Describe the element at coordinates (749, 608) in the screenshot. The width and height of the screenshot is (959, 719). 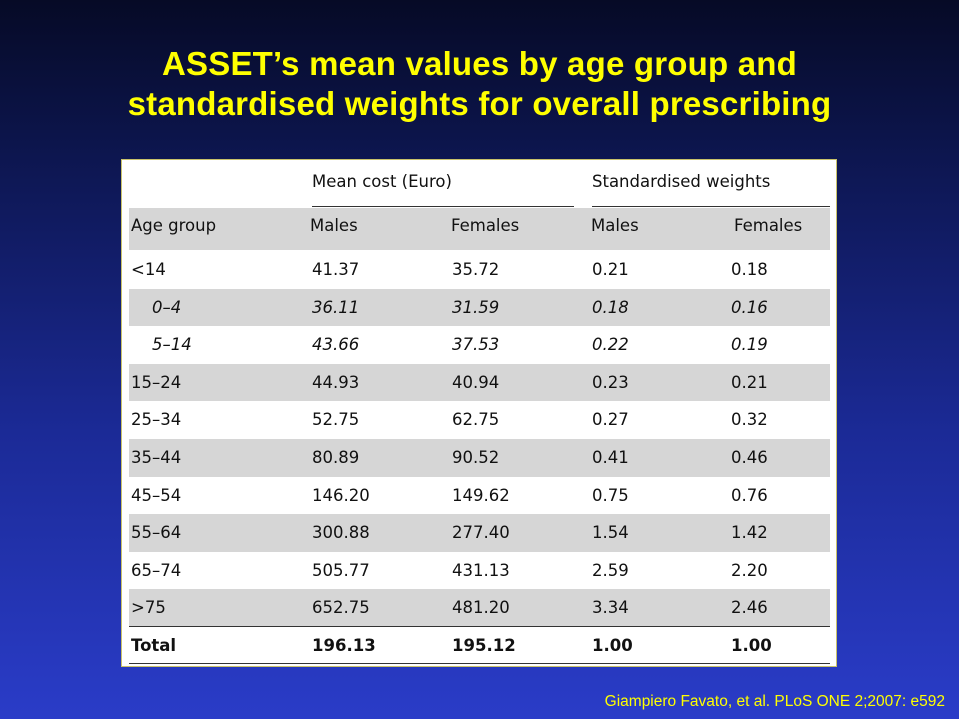
I see `cell-weight-females: 2.46` at that location.